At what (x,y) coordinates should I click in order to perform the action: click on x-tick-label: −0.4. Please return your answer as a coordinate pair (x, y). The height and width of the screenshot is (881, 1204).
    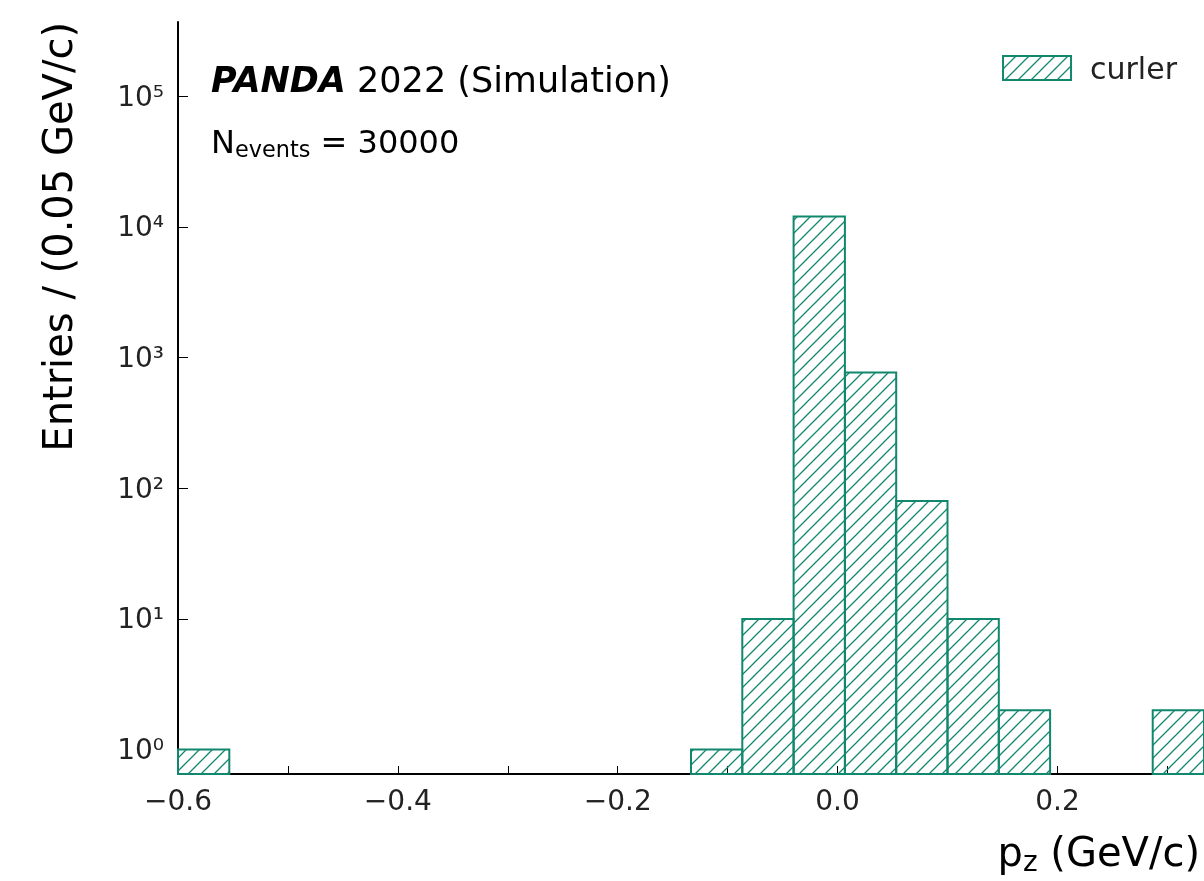
    Looking at the image, I should click on (397, 800).